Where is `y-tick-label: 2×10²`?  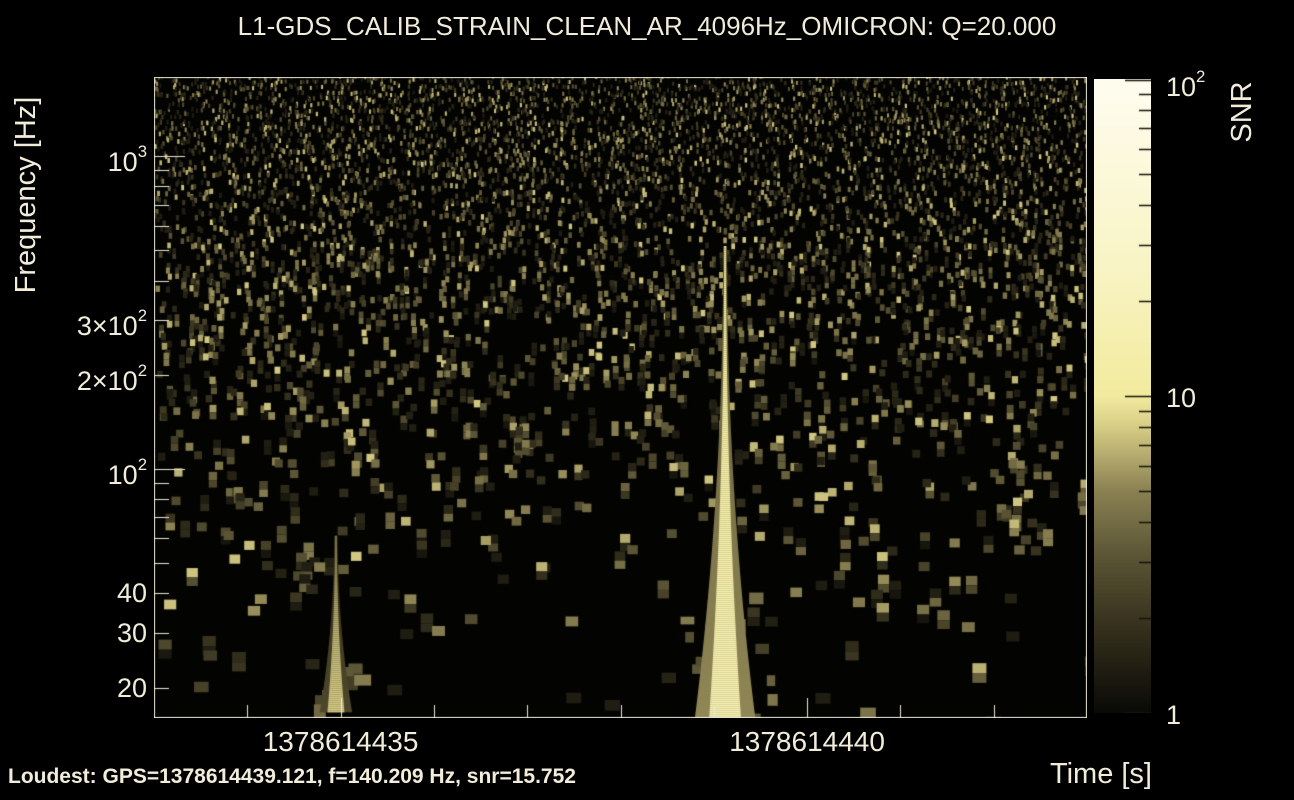
y-tick-label: 2×10² is located at coordinates (111, 378).